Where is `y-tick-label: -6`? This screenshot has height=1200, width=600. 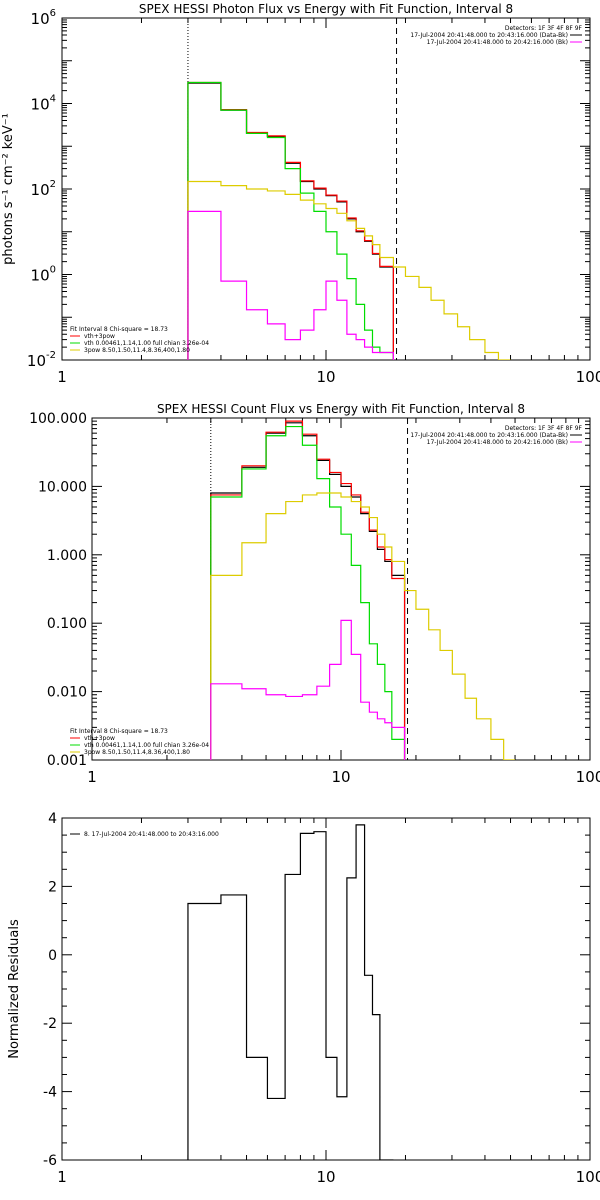 y-tick-label: -6 is located at coordinates (50, 1161).